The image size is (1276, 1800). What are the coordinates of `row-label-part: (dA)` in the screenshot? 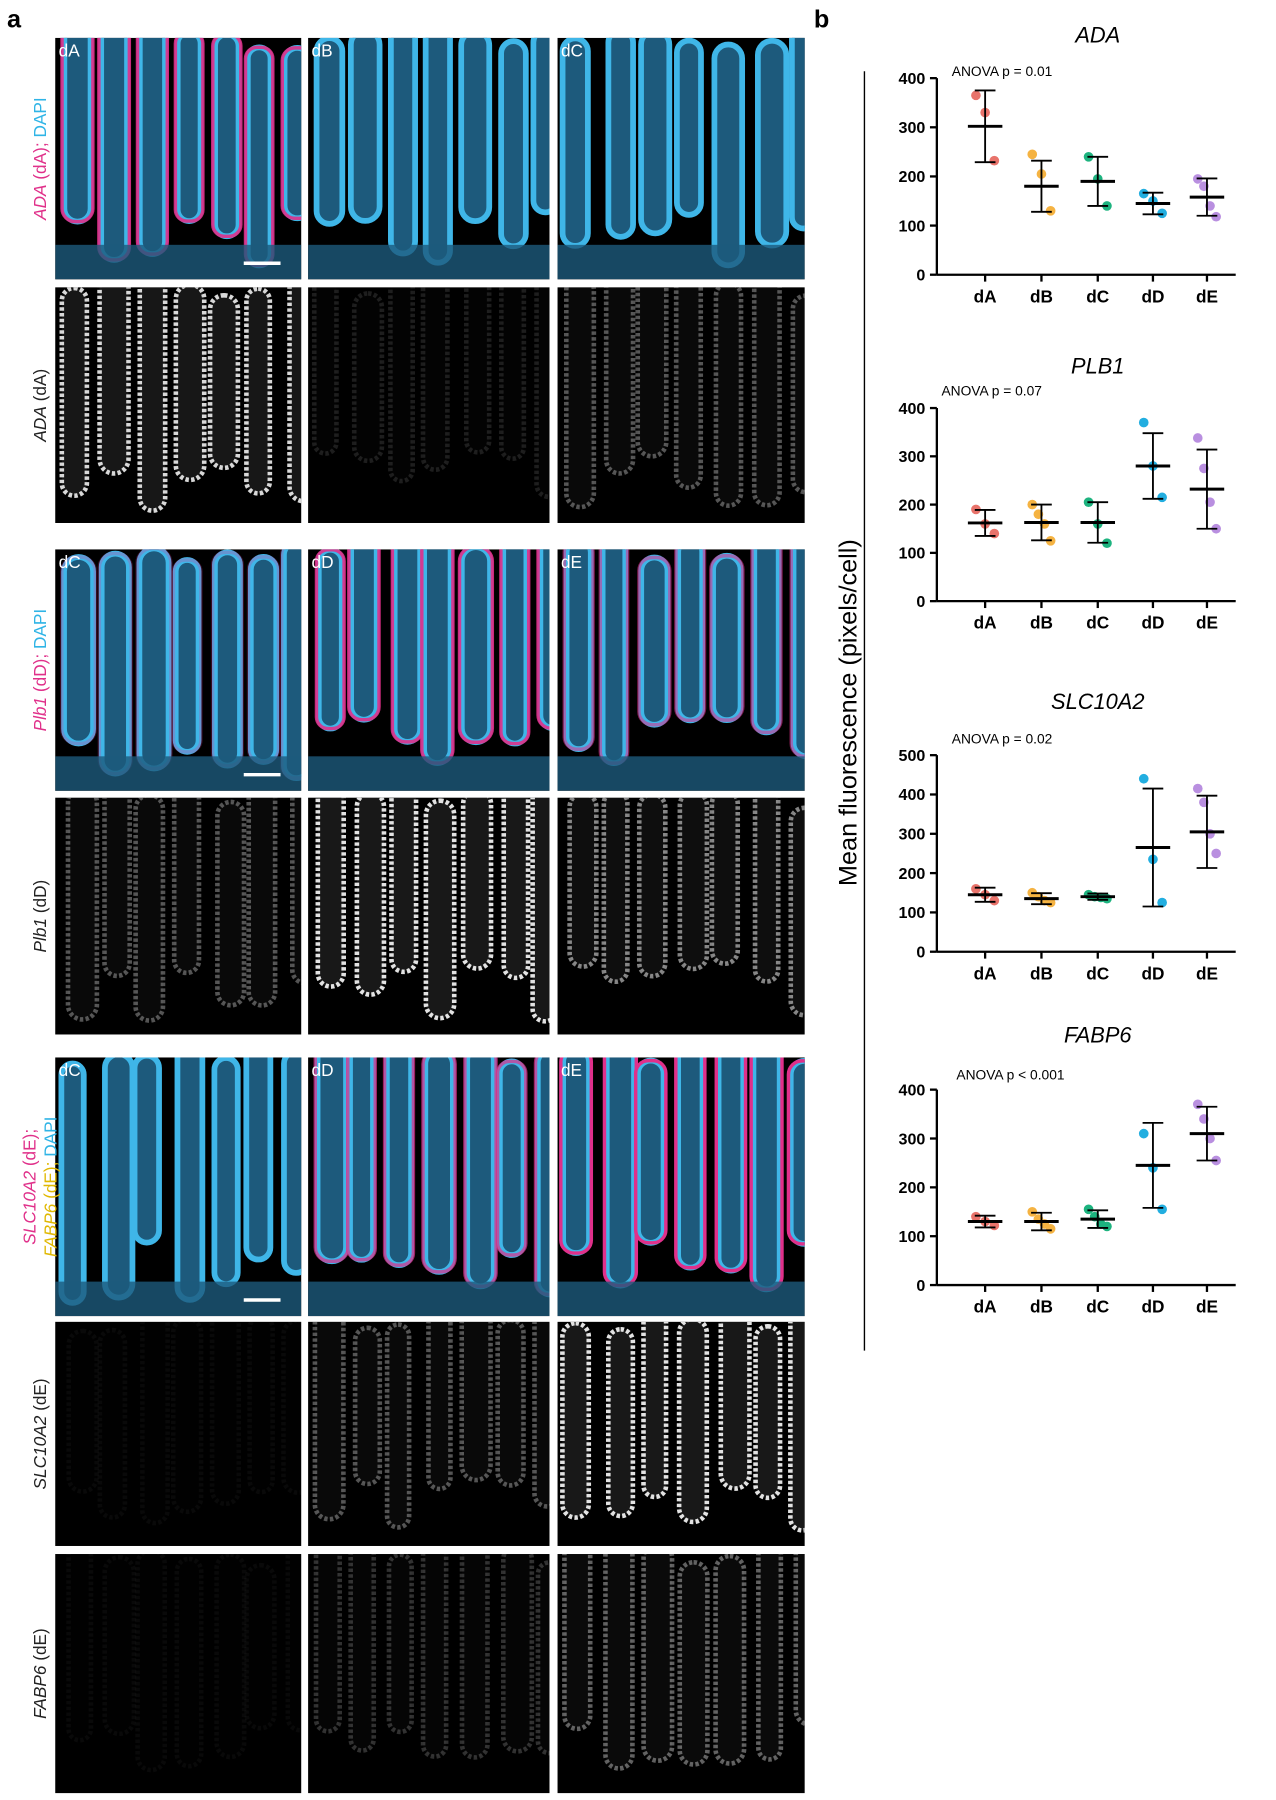 It's located at (40, 387).